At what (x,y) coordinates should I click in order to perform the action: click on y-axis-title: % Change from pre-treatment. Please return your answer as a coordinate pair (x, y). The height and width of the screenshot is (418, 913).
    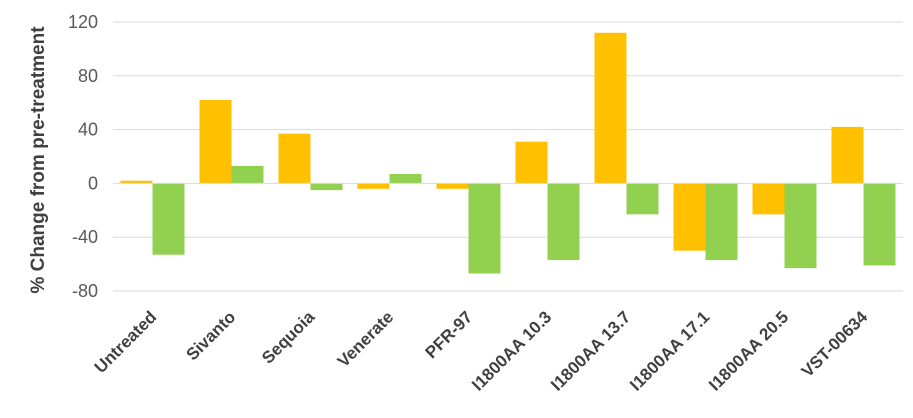
    Looking at the image, I should click on (38, 160).